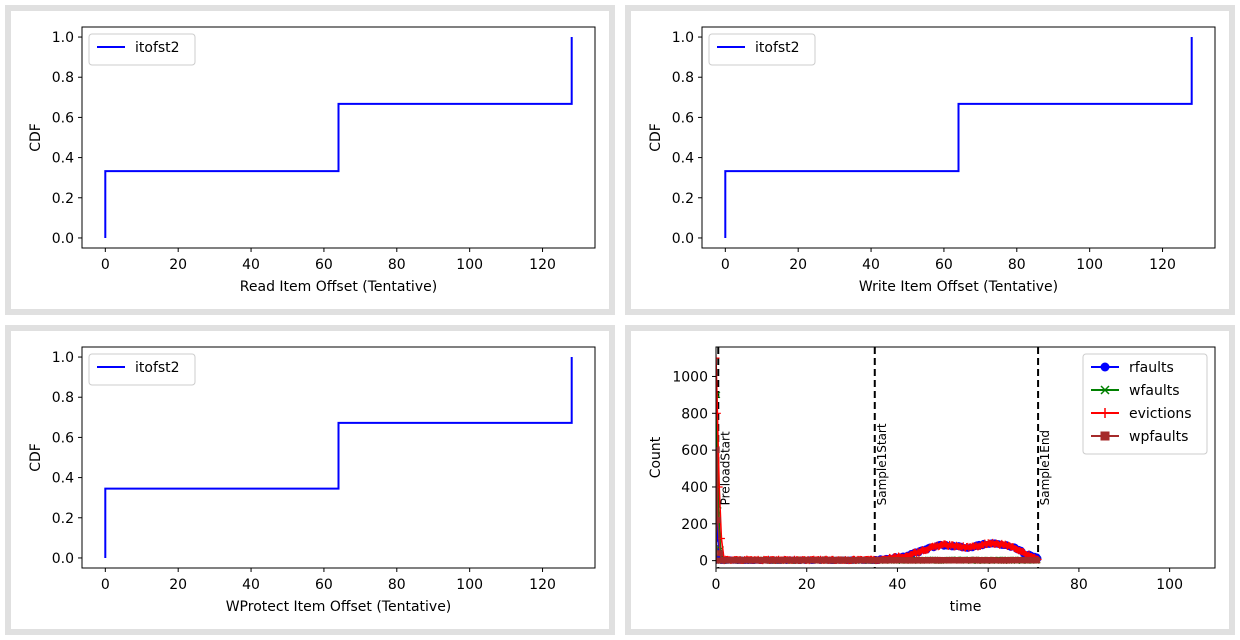  I want to click on legend-label: wfaults, so click(1154, 391).